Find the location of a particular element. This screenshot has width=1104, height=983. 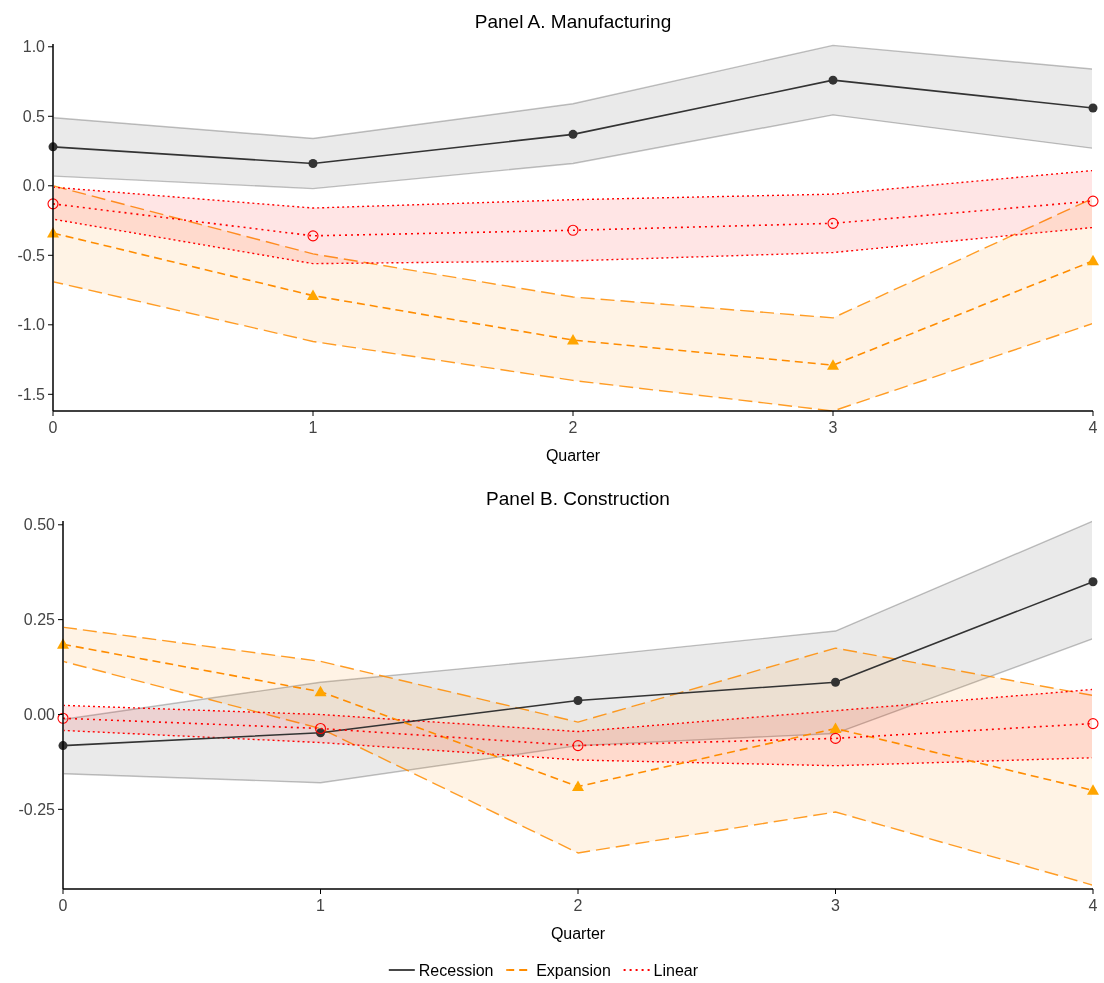

y-tick-label: -1.0 is located at coordinates (31, 325).